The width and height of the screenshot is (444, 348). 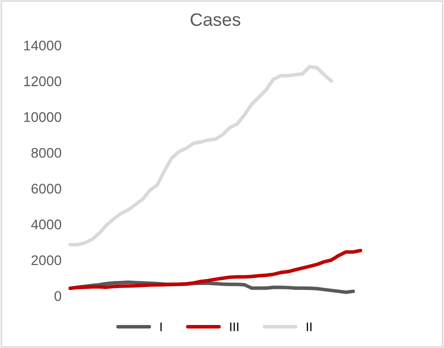 What do you see at coordinates (46, 153) in the screenshot?
I see `y-tick-label: 8000` at bounding box center [46, 153].